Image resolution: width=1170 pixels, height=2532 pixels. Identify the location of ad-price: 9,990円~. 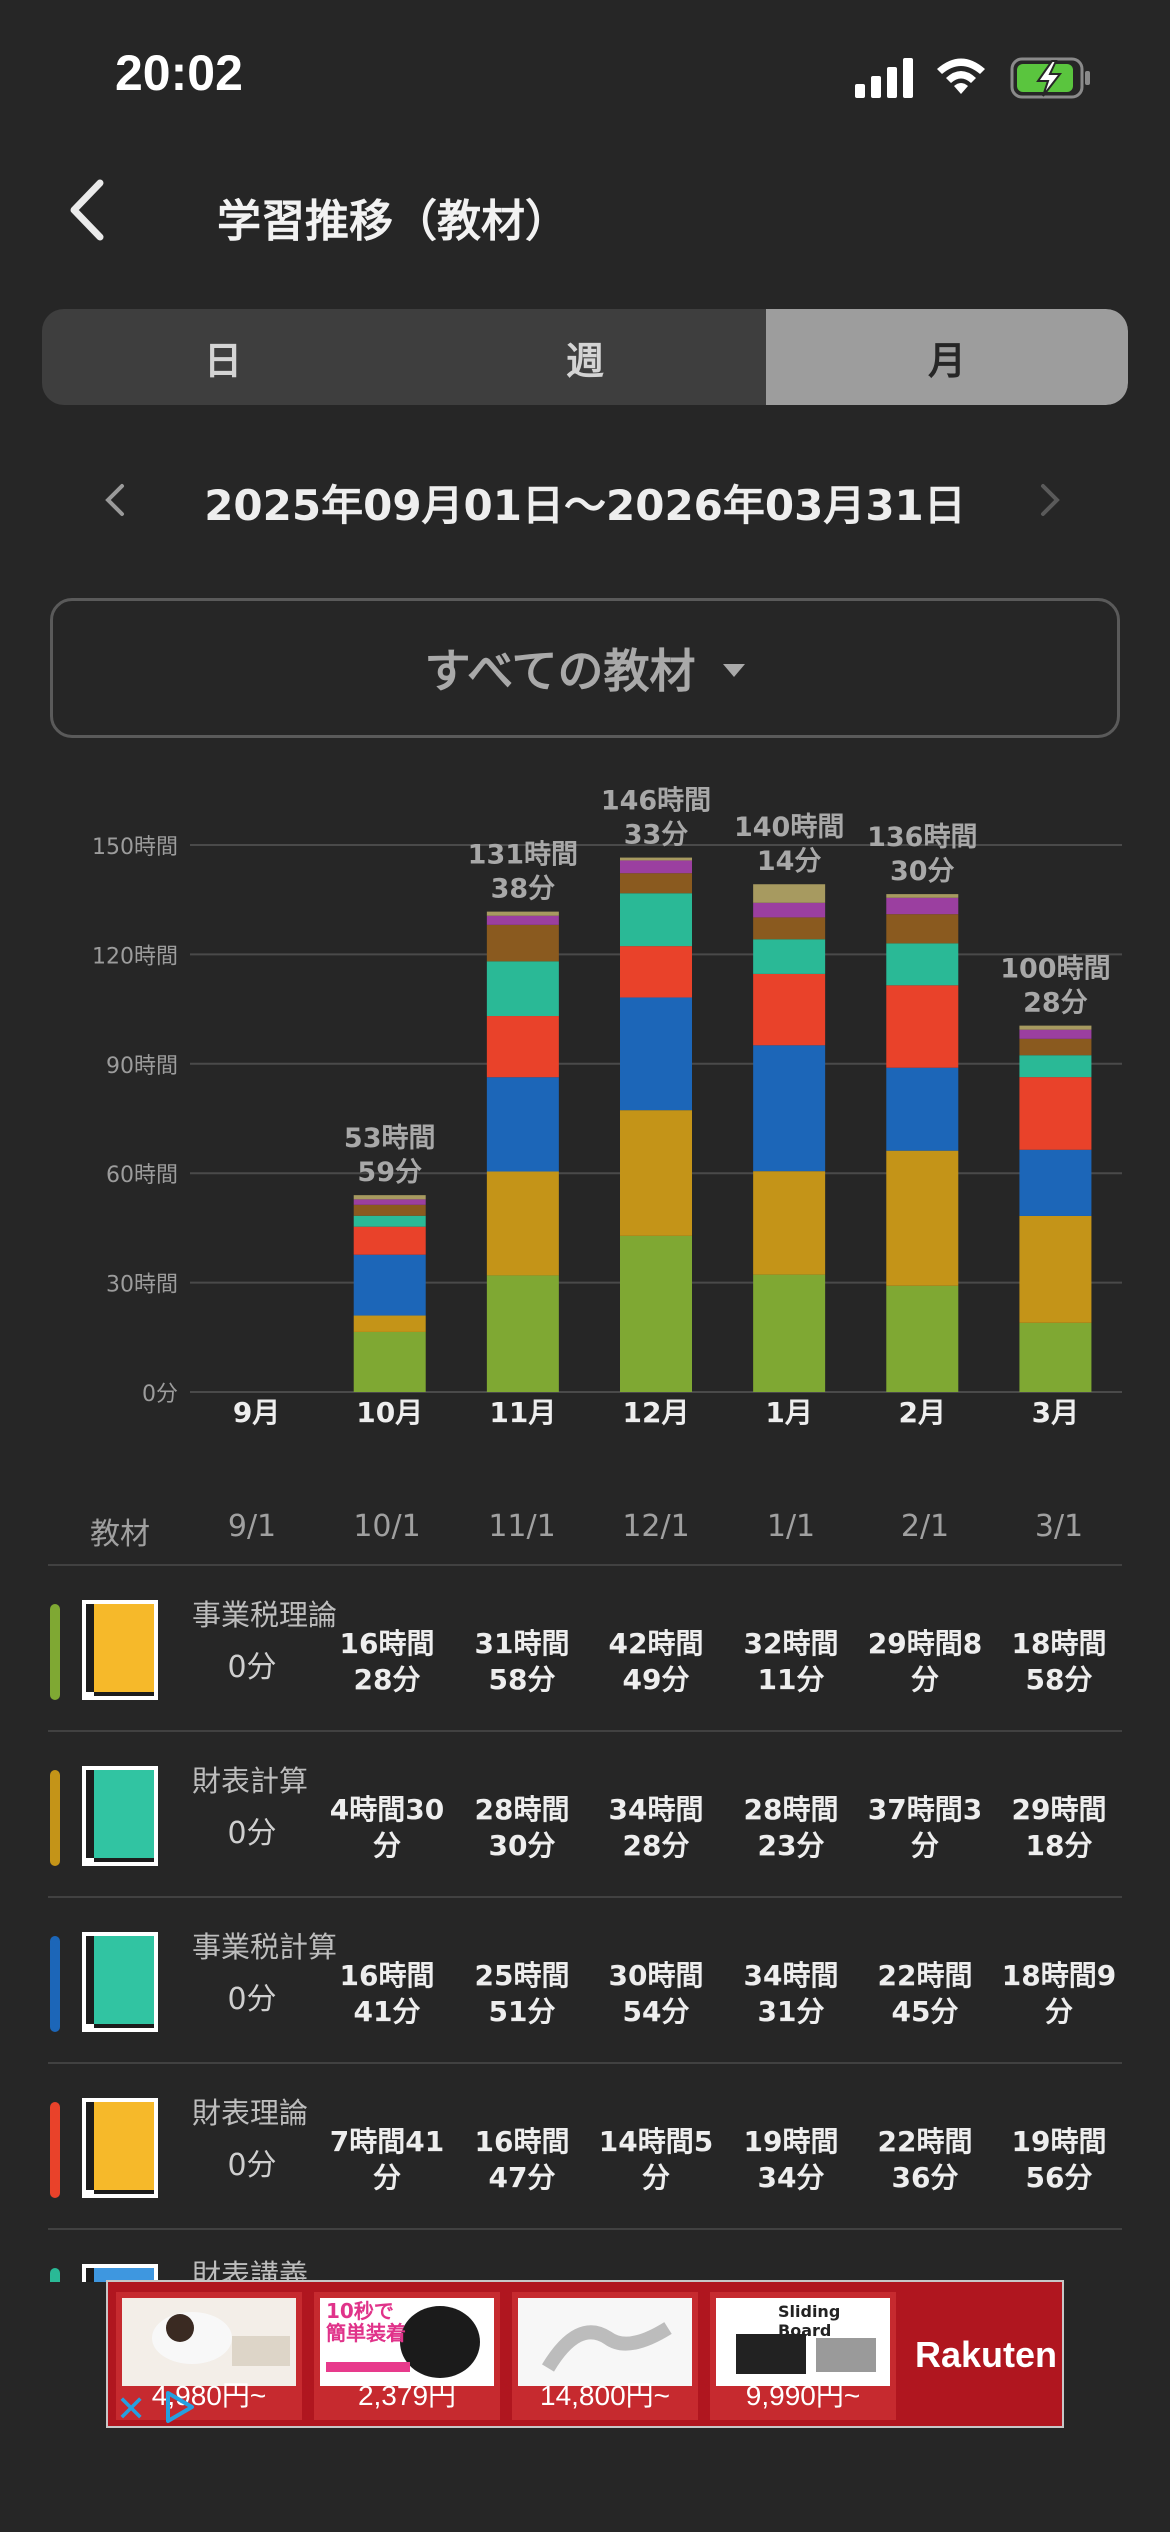
(803, 2395).